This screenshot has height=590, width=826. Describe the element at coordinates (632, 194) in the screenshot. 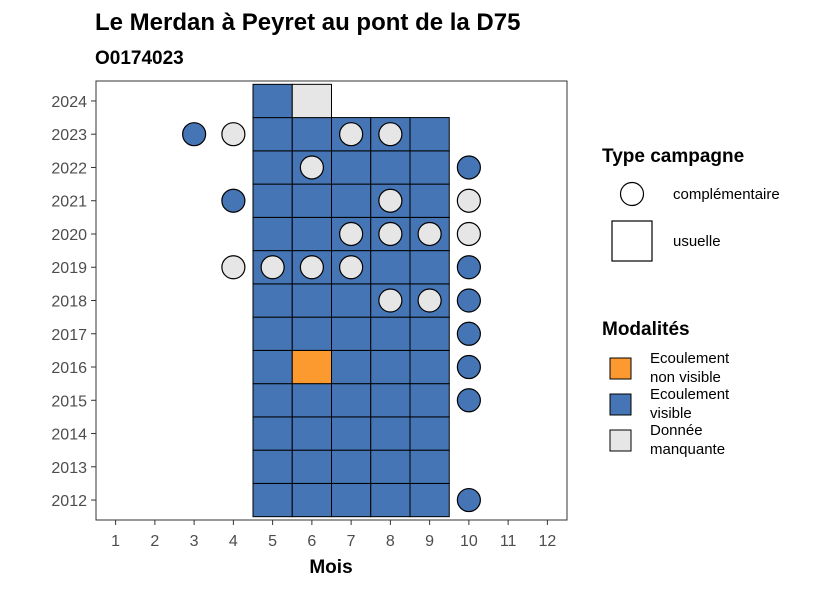

I see `legend-key-complementaire` at that location.